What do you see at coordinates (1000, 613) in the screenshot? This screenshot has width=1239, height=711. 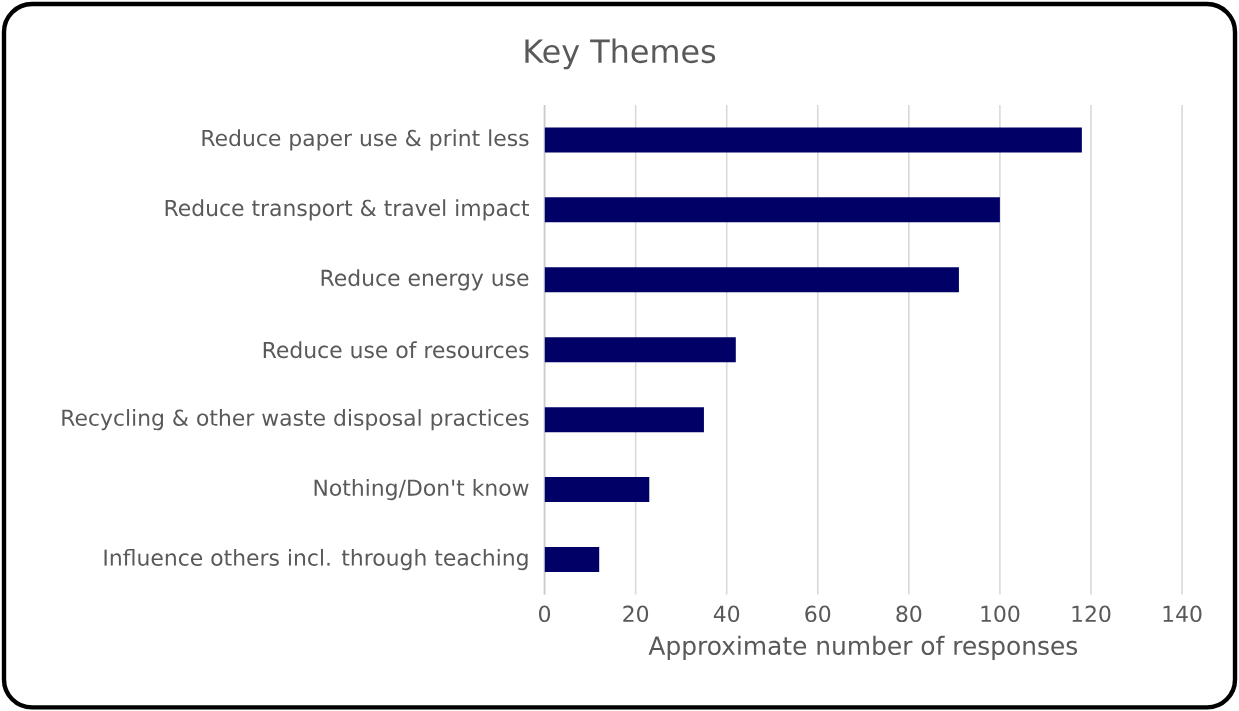 I see `x-tick-label: 100` at bounding box center [1000, 613].